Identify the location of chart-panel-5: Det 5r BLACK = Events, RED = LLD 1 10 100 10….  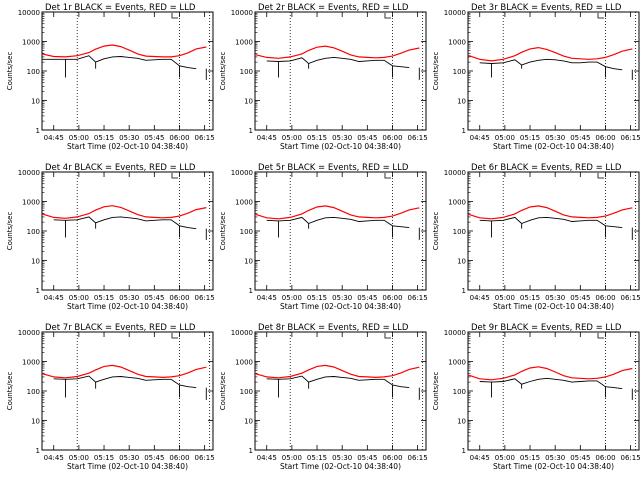
(323, 237).